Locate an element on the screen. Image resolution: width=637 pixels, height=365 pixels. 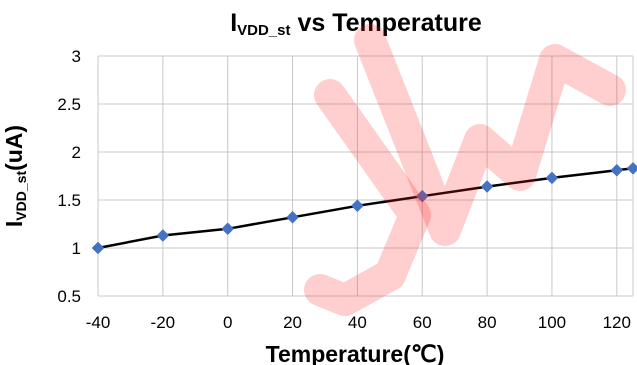
y-tick-label: 1 is located at coordinates (76, 248).